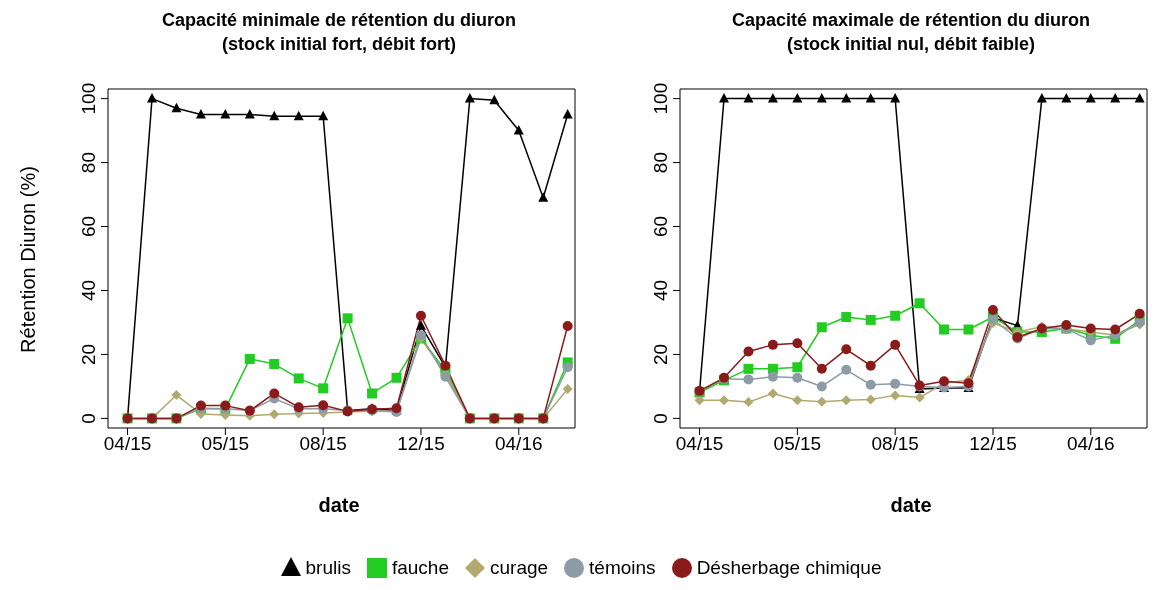  Describe the element at coordinates (519, 568) in the screenshot. I see `legend-label: curage` at that location.